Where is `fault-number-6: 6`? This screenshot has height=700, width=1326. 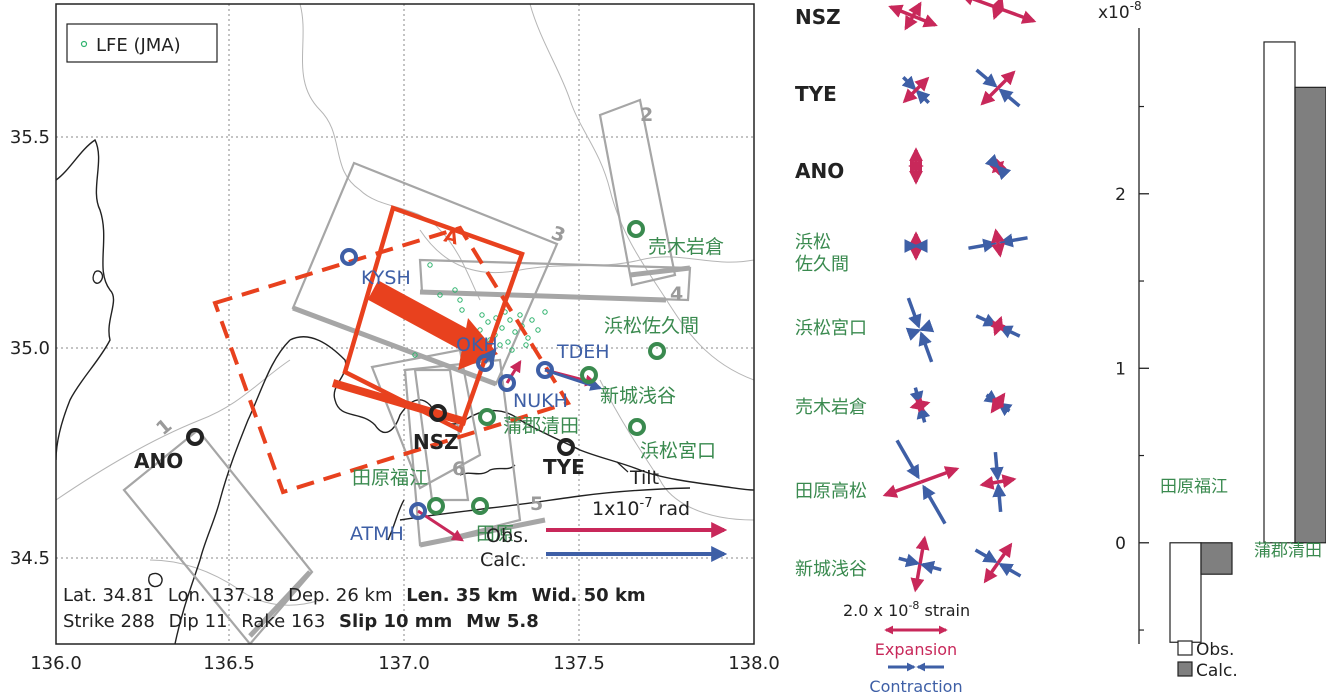
fault-number-6: 6 is located at coordinates (458, 469).